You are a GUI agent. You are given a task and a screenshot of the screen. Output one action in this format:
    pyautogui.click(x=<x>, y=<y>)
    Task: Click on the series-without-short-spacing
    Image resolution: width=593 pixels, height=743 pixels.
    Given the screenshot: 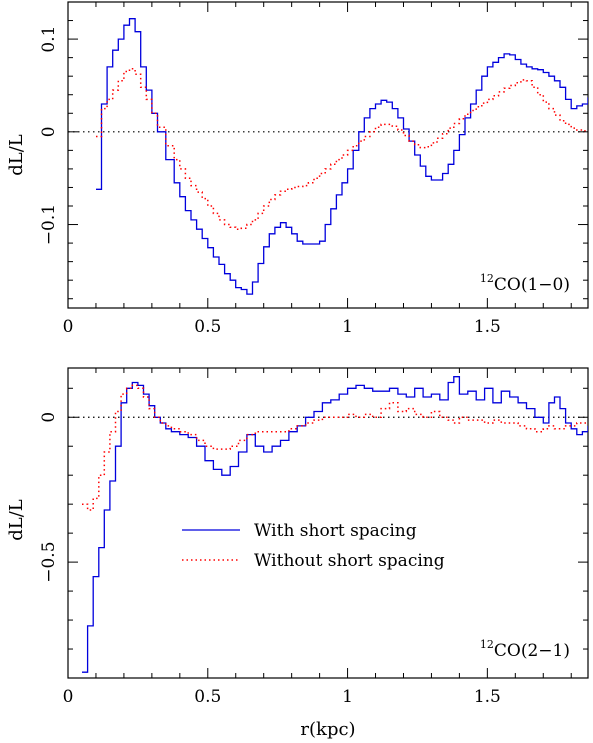 What is the action you would take?
    pyautogui.click(x=335, y=447)
    